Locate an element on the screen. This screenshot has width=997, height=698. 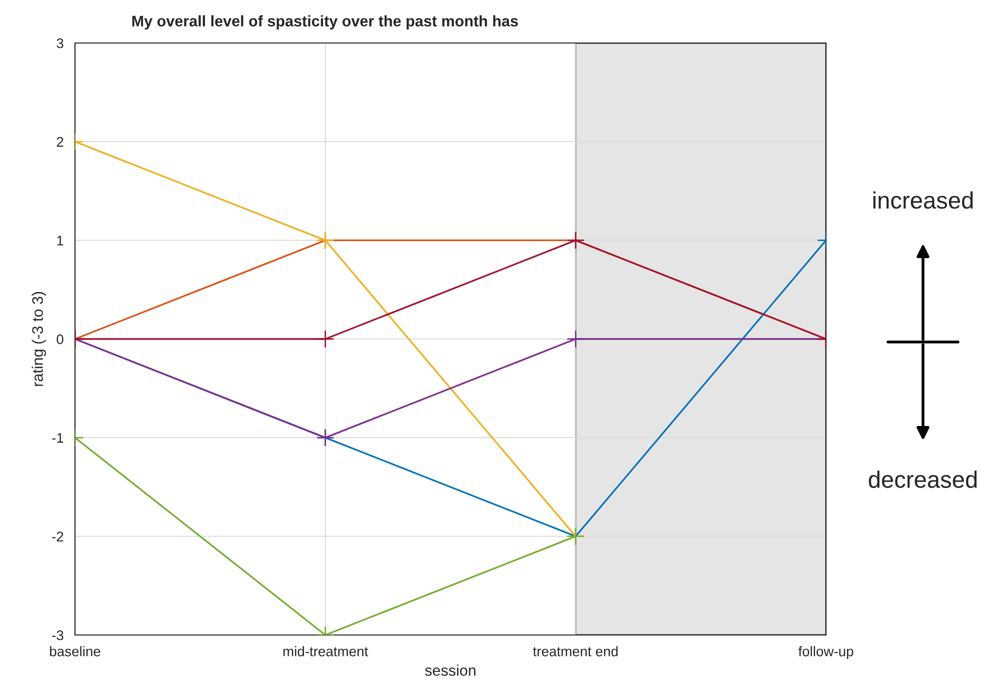
y-axis-title: rating (-3 to 3) is located at coordinates (39, 339).